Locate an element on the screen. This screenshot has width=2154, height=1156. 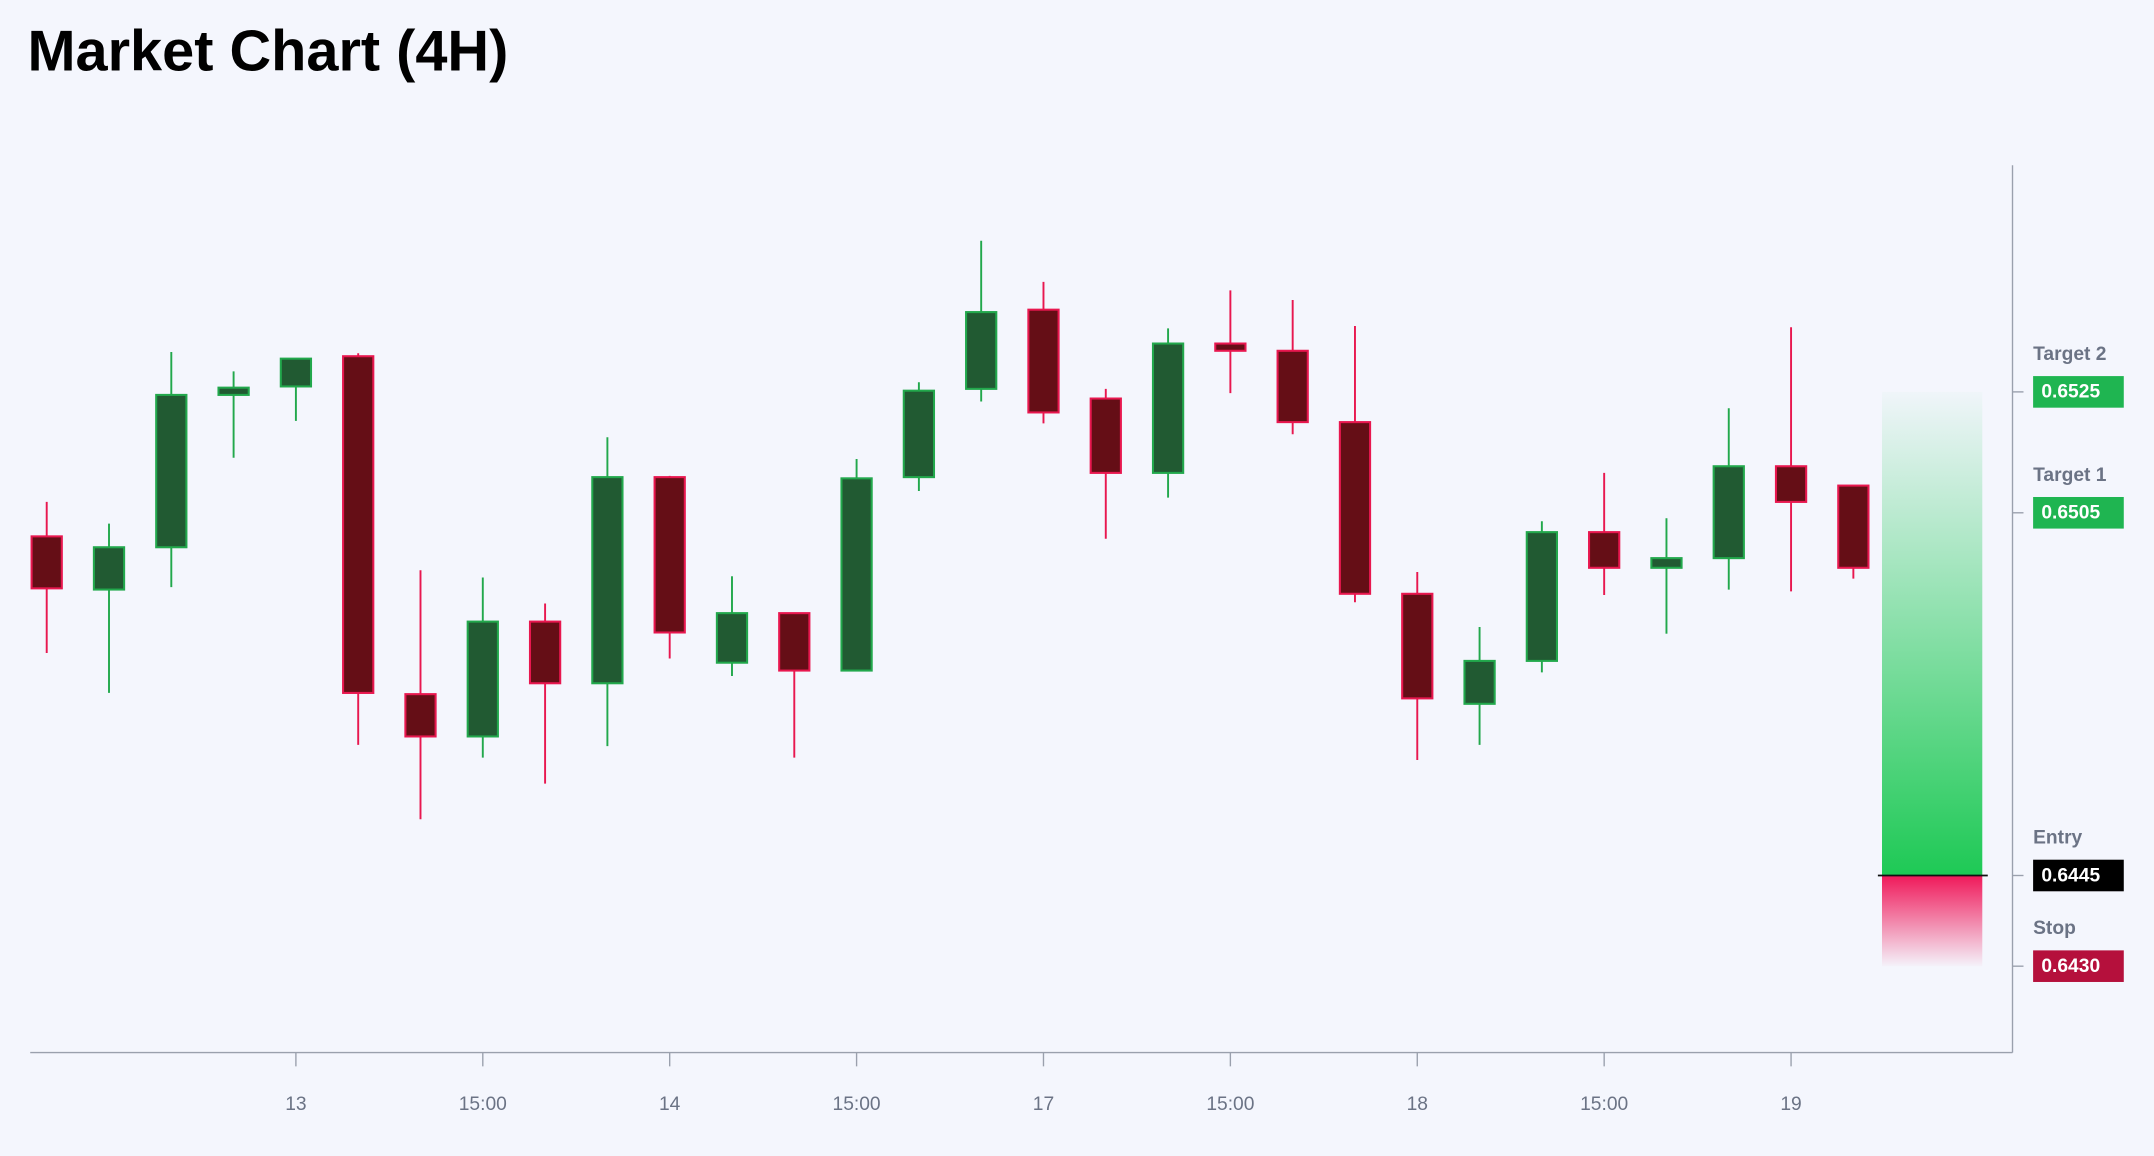
level-label: 0.6430 is located at coordinates (2070, 966).